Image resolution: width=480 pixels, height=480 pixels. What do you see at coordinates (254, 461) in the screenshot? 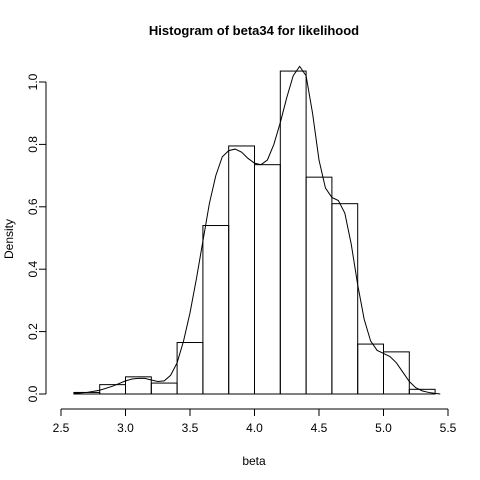
I see `x-axis-label: beta` at bounding box center [254, 461].